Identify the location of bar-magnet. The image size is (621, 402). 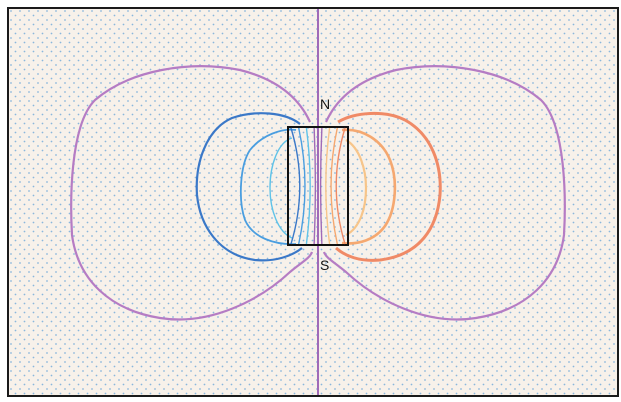
(318, 186).